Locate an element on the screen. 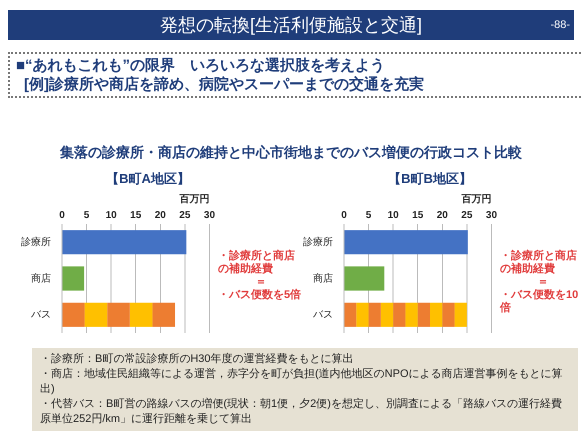 The width and height of the screenshot is (582, 446). text: ・商店：地域住民組織等による運営，赤字分を町が負担(道内他地区のNPOによる商店運営事例をもとに算出) is located at coordinates (302, 382).